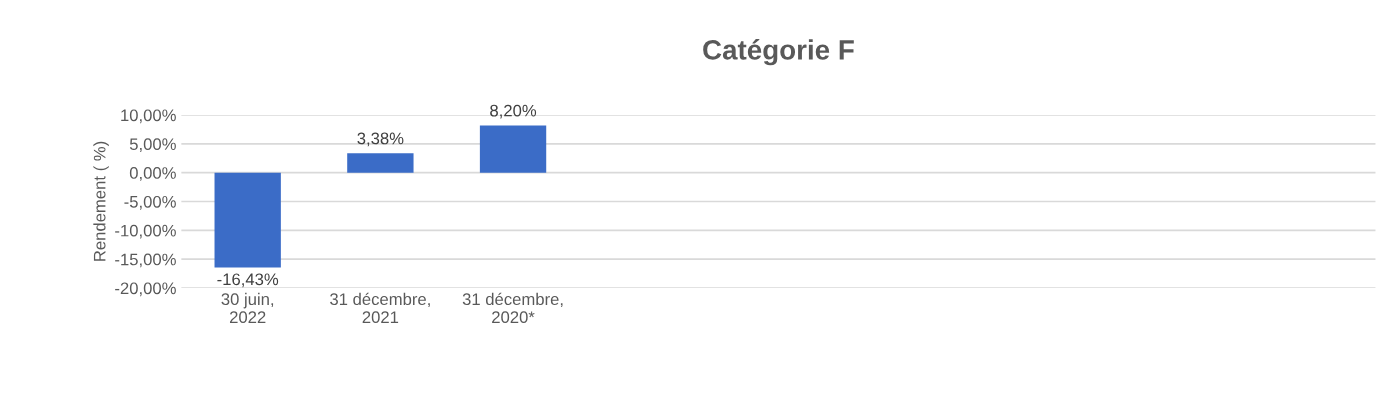 This screenshot has height=400, width=1395. What do you see at coordinates (145, 260) in the screenshot?
I see `y-tick-label: -15,00%` at bounding box center [145, 260].